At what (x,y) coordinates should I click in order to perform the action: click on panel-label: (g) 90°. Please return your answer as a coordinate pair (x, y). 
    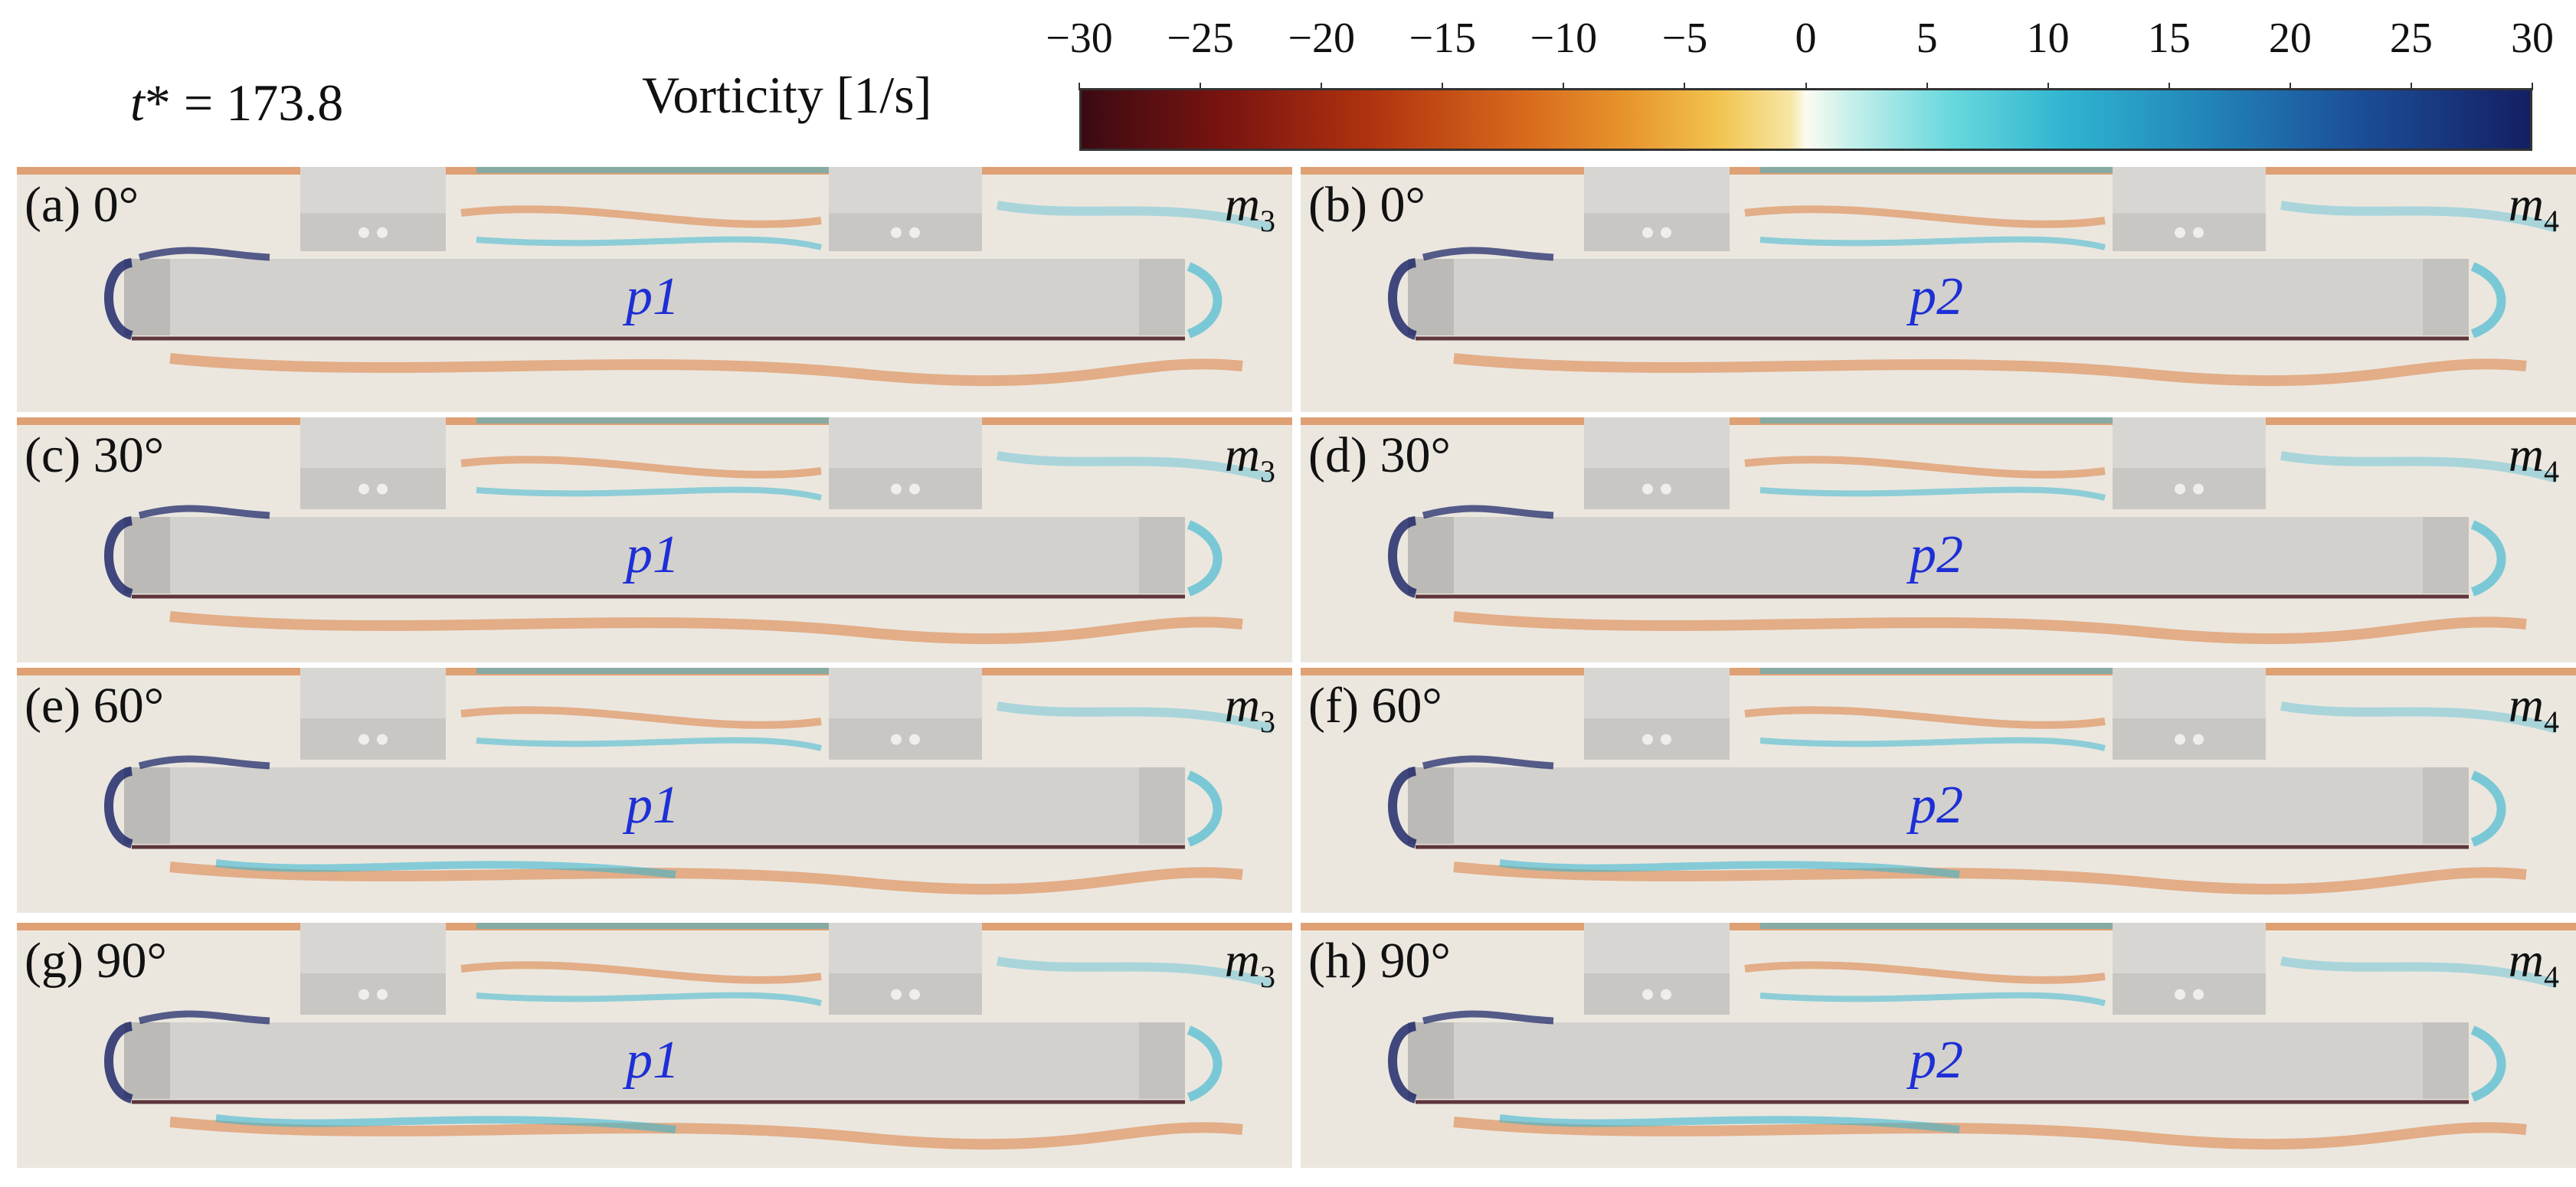
    Looking at the image, I should click on (96, 961).